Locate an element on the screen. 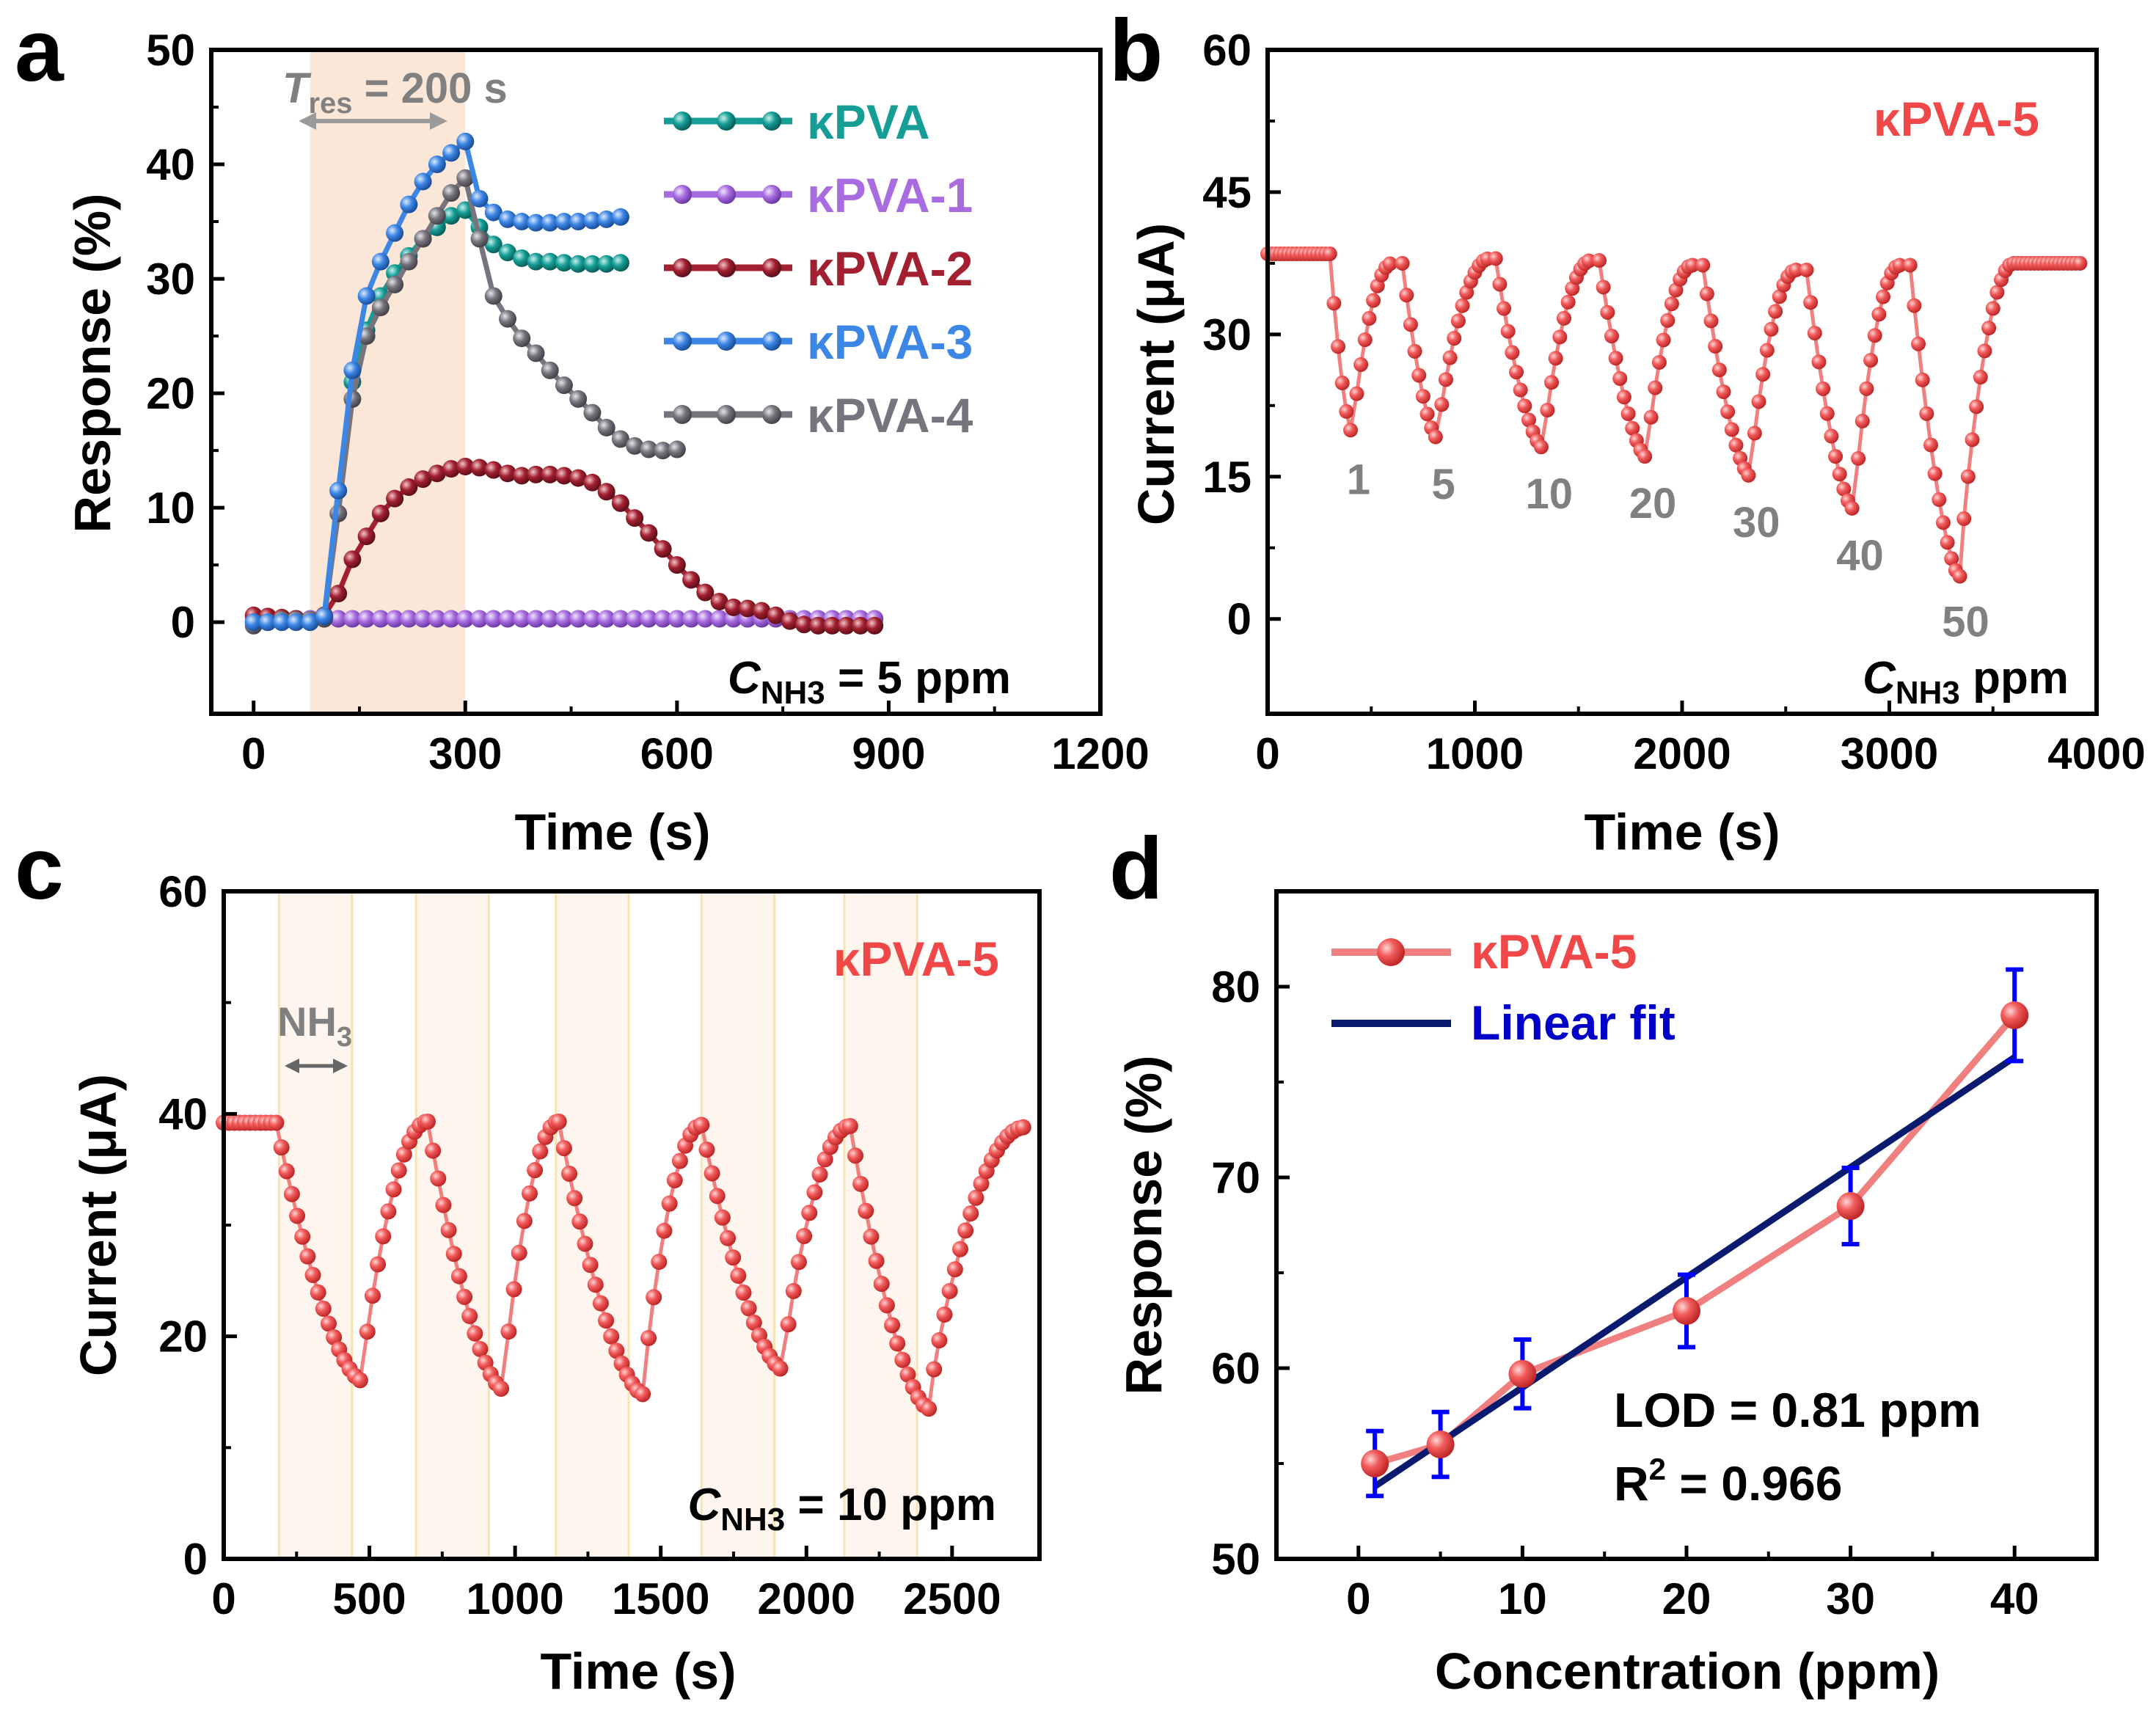 This screenshot has width=2156, height=1721. panel-d-xtick-label-4: 40 is located at coordinates (2014, 1598).